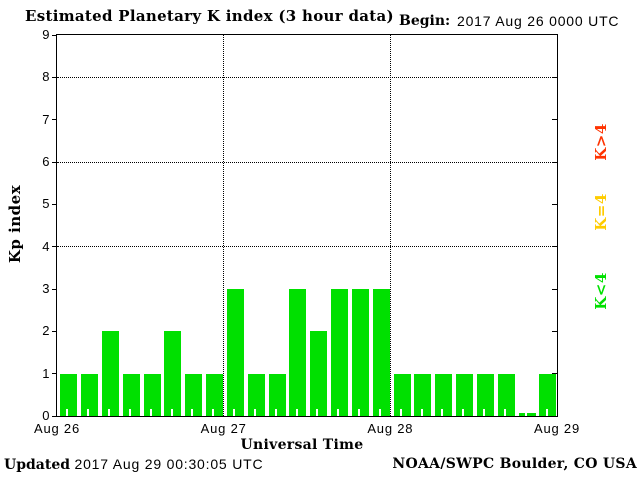 The width and height of the screenshot is (640, 480). Describe the element at coordinates (601, 142) in the screenshot. I see `legend-label-k-gt-4: K>4` at that location.